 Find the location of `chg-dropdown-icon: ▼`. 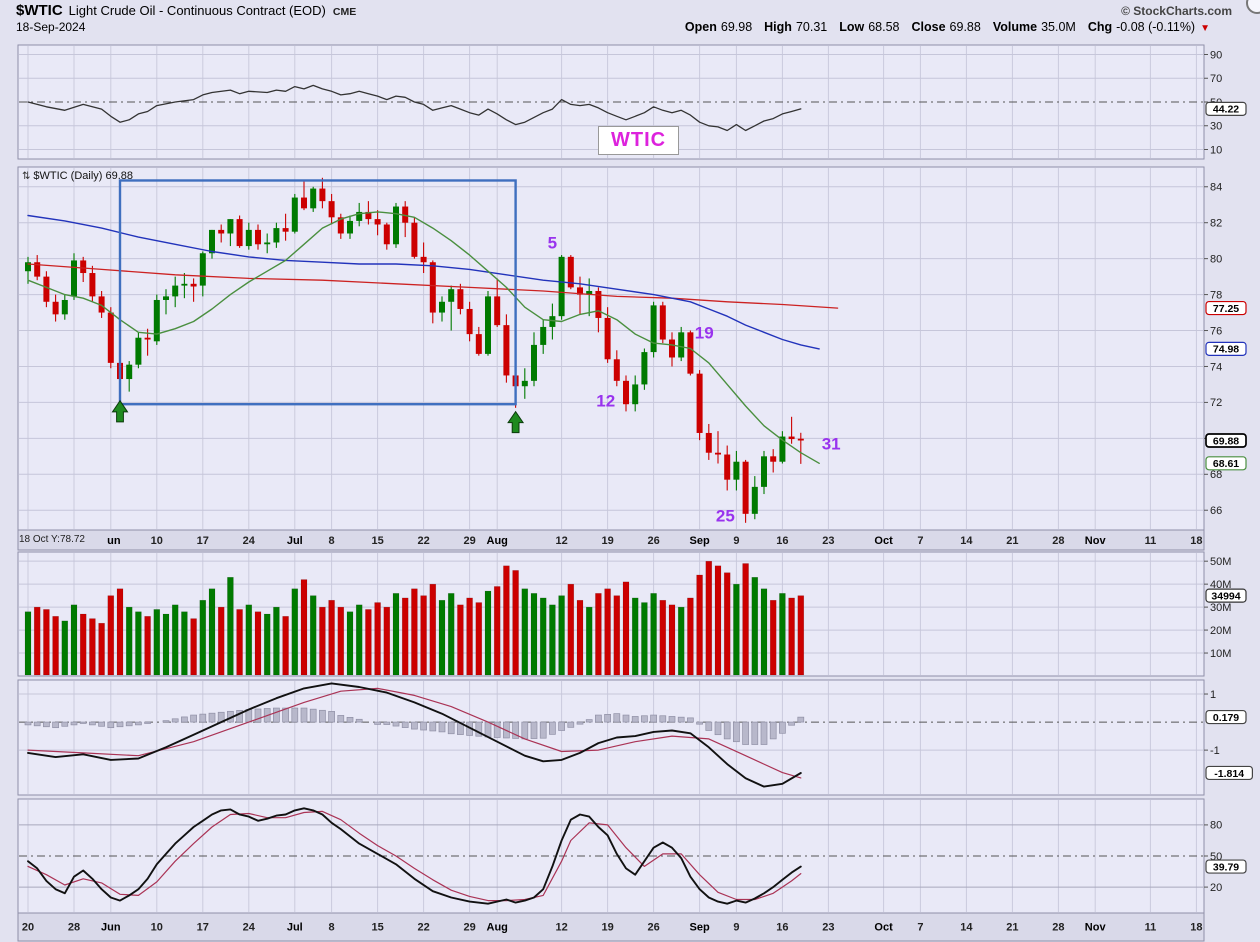

chg-dropdown-icon: ▼ is located at coordinates (1205, 28).